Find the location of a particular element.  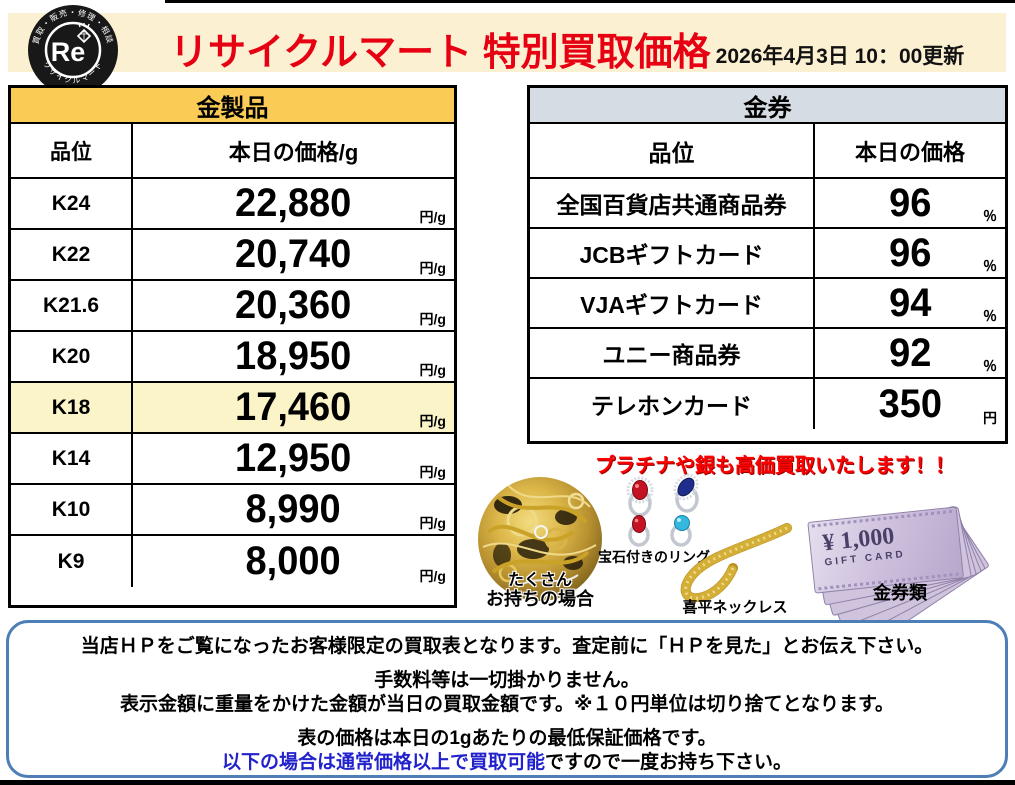

table-row: K21.6 20,360 円/g is located at coordinates (232, 306).